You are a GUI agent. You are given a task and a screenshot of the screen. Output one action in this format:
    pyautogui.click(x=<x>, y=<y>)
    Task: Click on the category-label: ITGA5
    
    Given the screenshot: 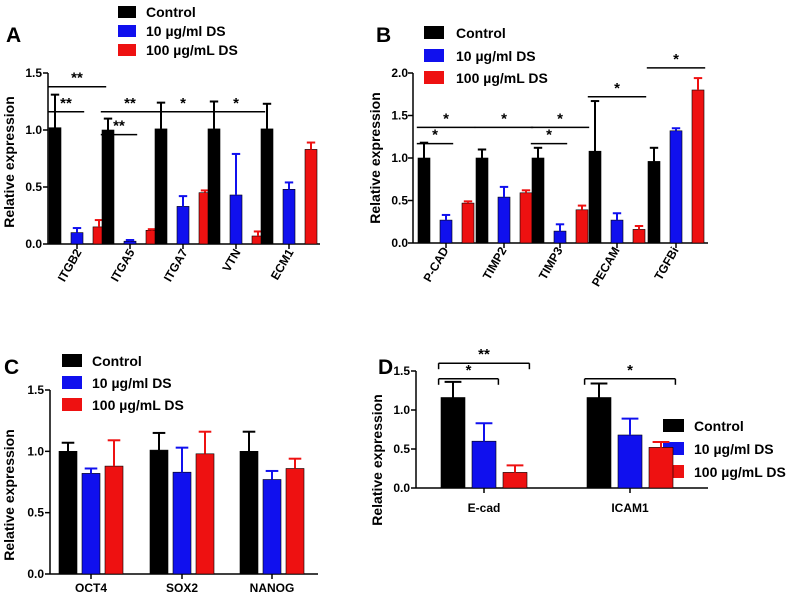 What is the action you would take?
    pyautogui.click(x=123, y=265)
    